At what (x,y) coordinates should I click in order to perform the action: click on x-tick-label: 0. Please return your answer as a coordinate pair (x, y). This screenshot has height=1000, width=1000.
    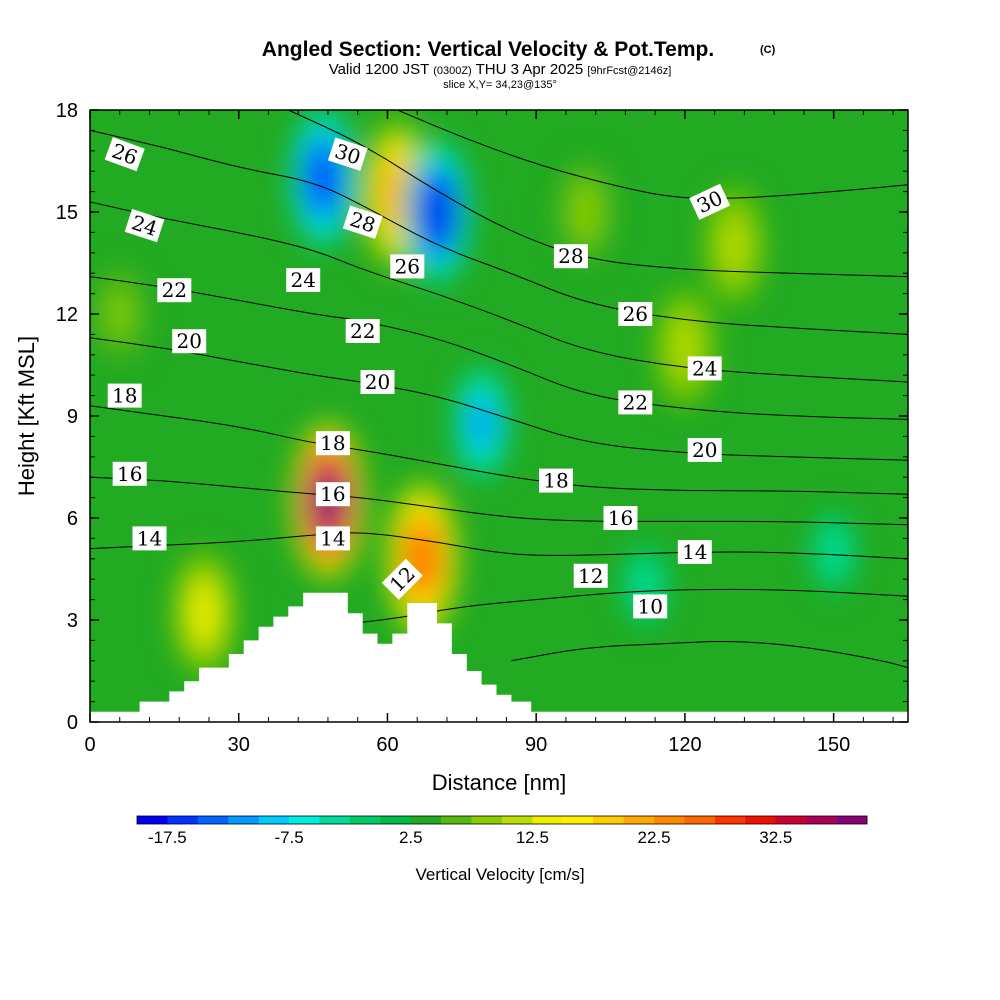
    Looking at the image, I should click on (89, 745).